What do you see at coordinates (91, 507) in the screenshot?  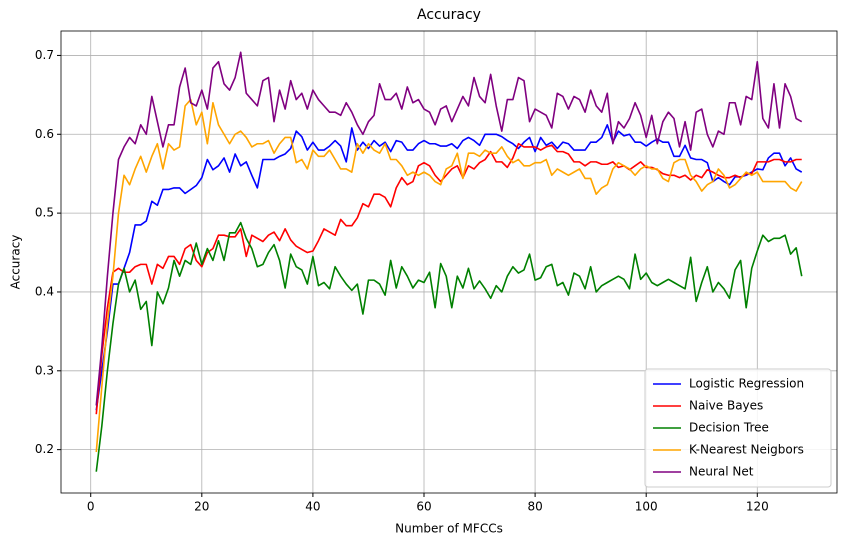 I see `x-tick-label: 0` at bounding box center [91, 507].